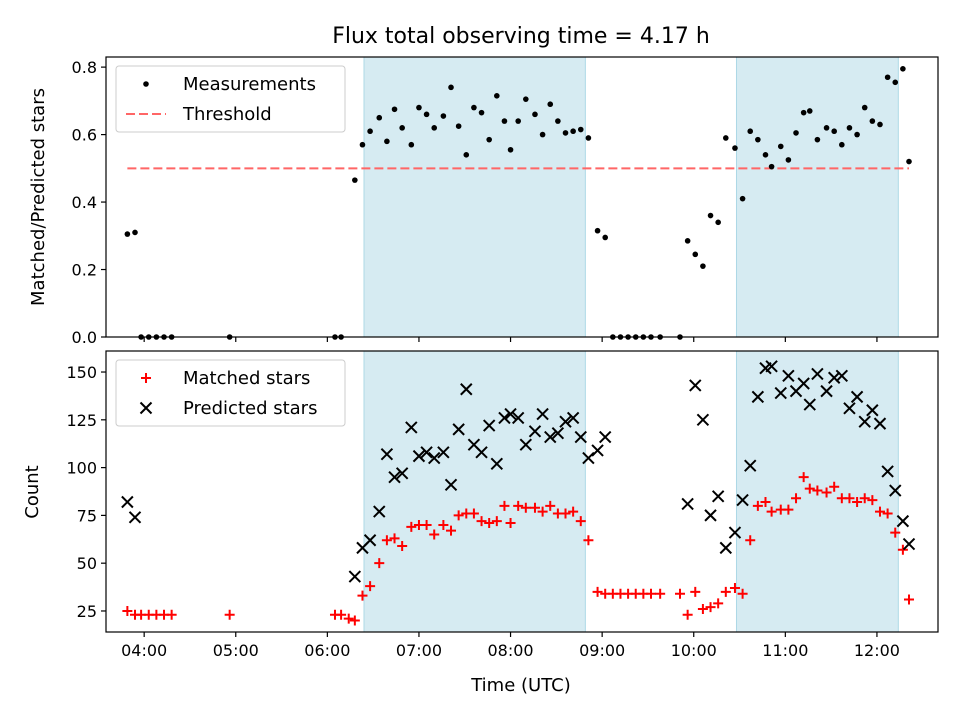  What do you see at coordinates (38, 197) in the screenshot?
I see `top-y-axis-label: Matched/Predicted stars` at bounding box center [38, 197].